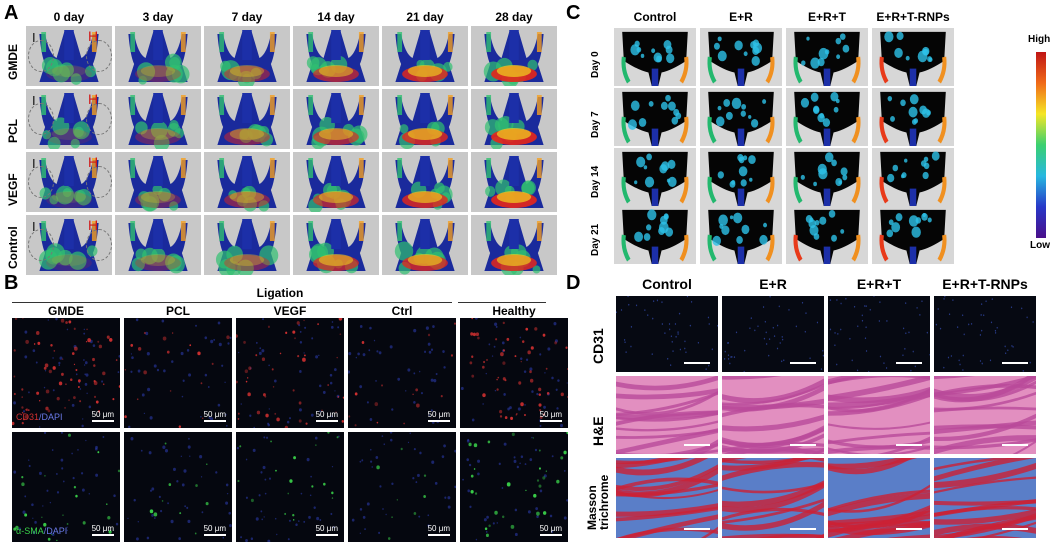  I want to click on panel-a-col-label: 3 day, so click(158, 17).